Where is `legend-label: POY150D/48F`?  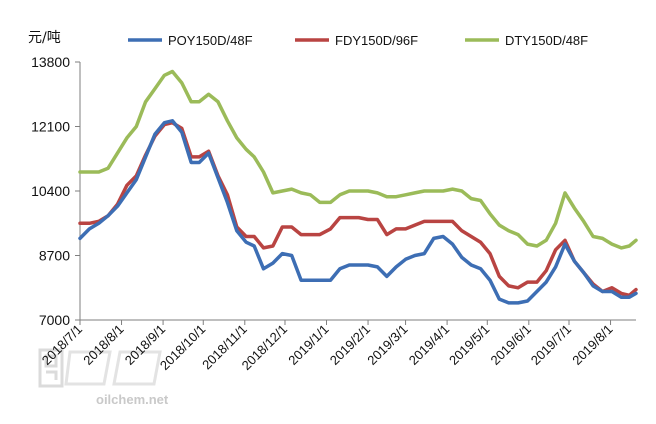
legend-label: POY150D/48F is located at coordinates (210, 40).